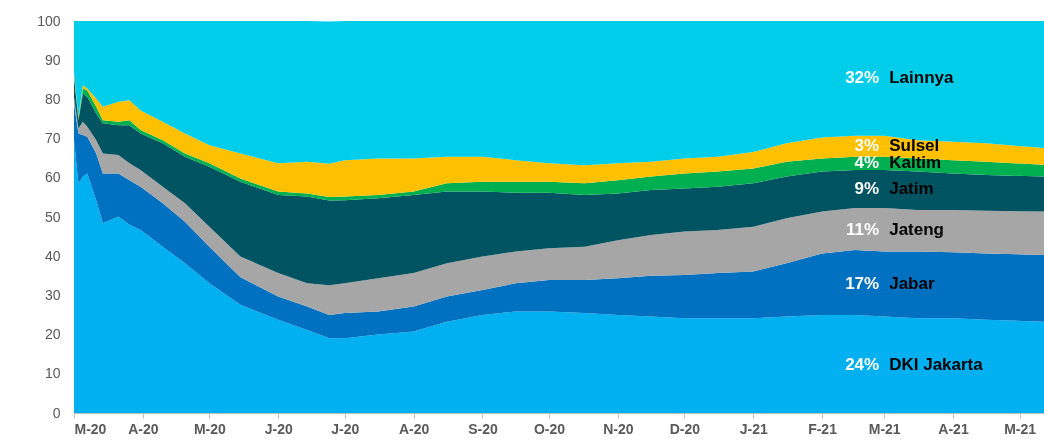  Describe the element at coordinates (52, 138) in the screenshot. I see `y-tick-label: 70` at that location.